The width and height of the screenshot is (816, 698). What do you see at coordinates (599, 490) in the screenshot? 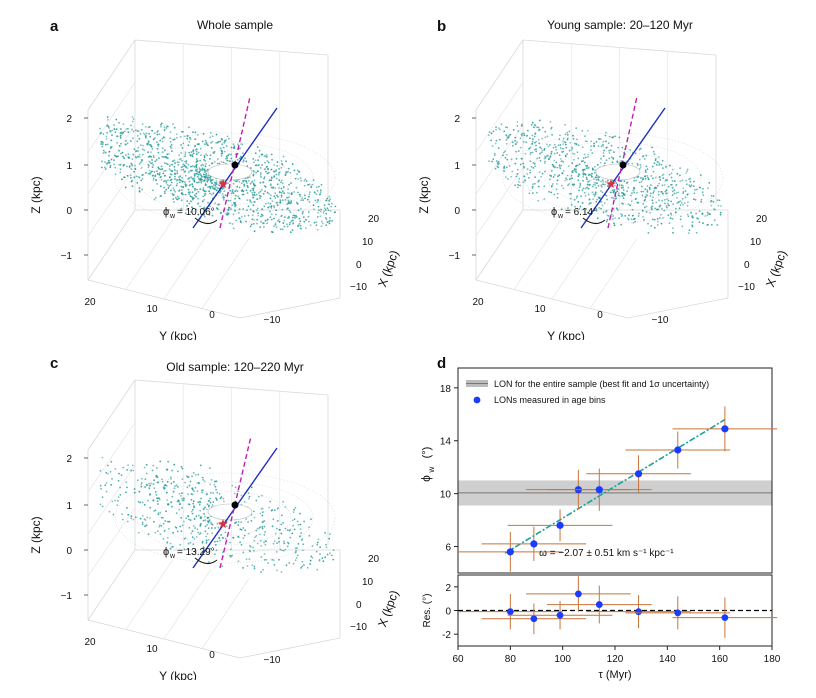
I see `lon-point` at bounding box center [599, 490].